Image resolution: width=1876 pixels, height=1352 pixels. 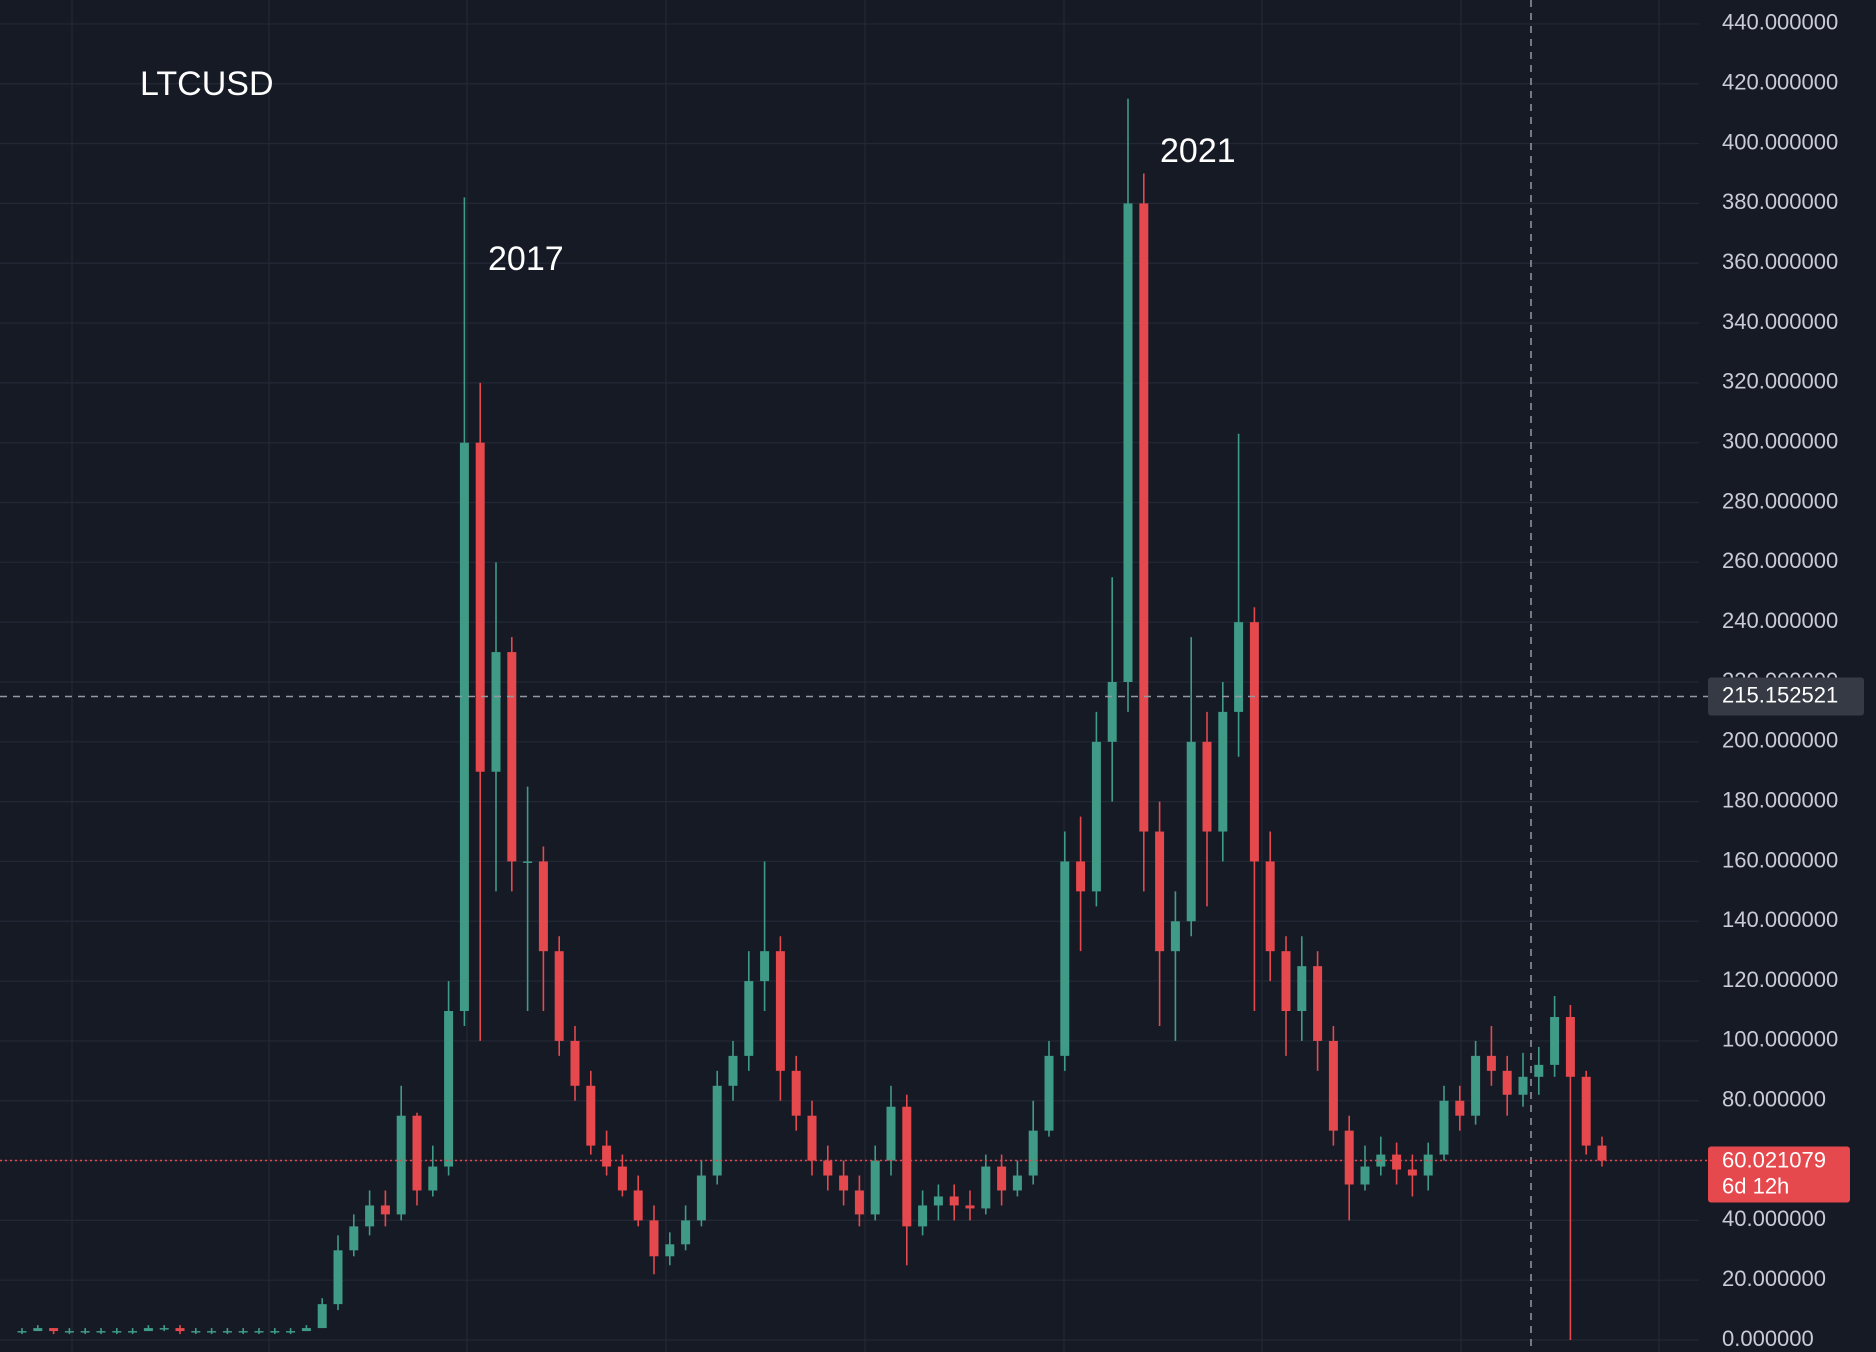 I want to click on annotation: 2021, so click(x=1198, y=151).